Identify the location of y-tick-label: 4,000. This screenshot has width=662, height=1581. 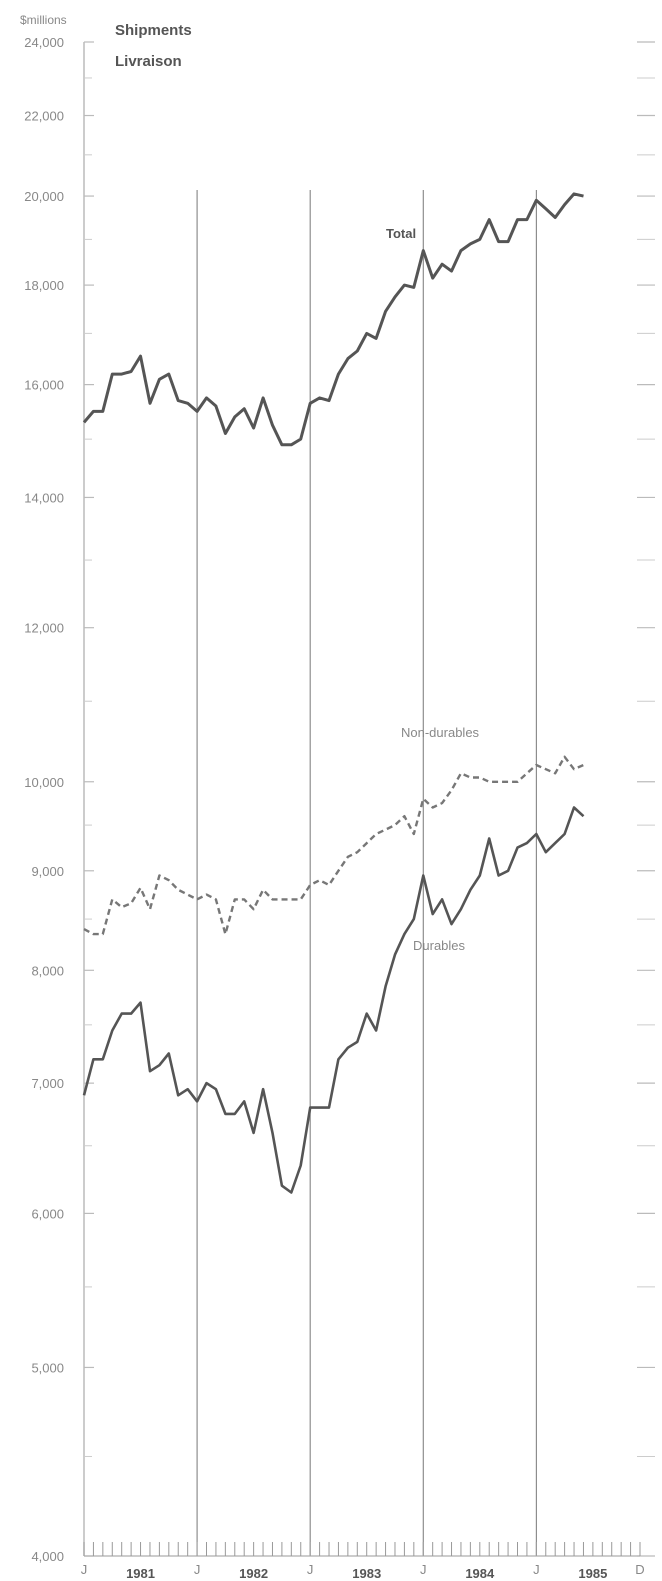
(47, 1556).